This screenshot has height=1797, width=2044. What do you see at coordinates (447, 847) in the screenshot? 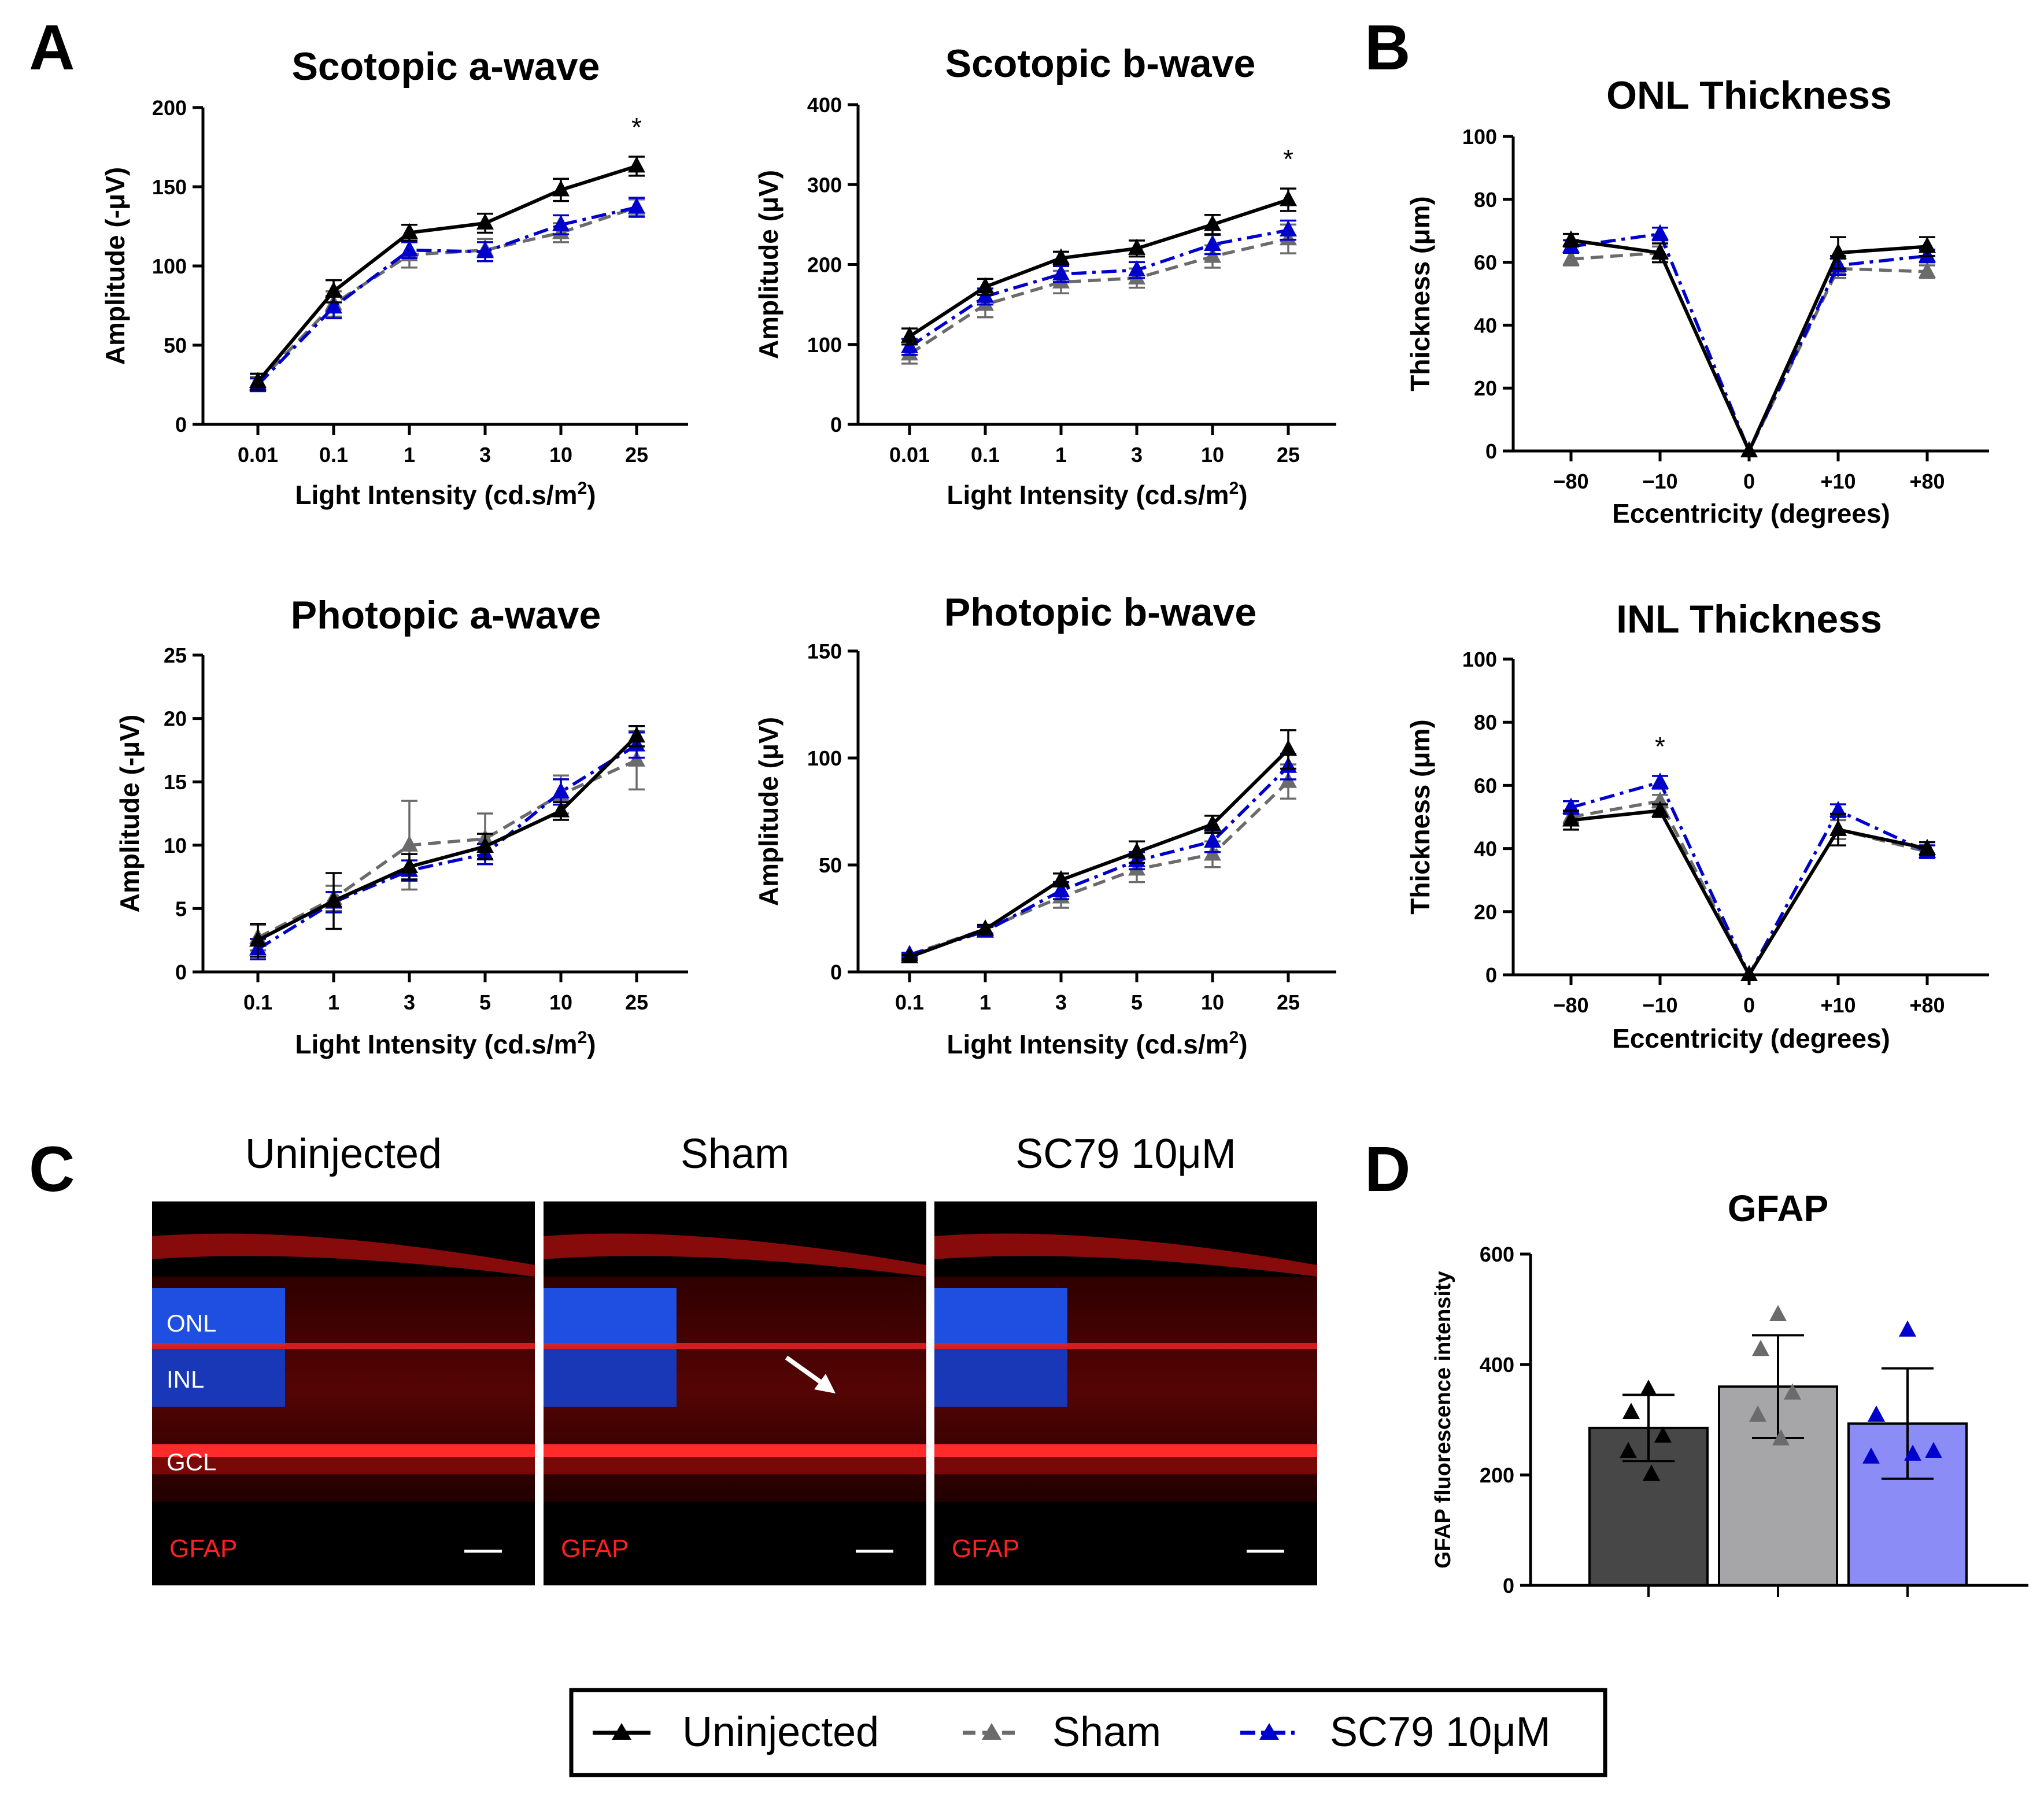
I see `series-line-sc79` at bounding box center [447, 847].